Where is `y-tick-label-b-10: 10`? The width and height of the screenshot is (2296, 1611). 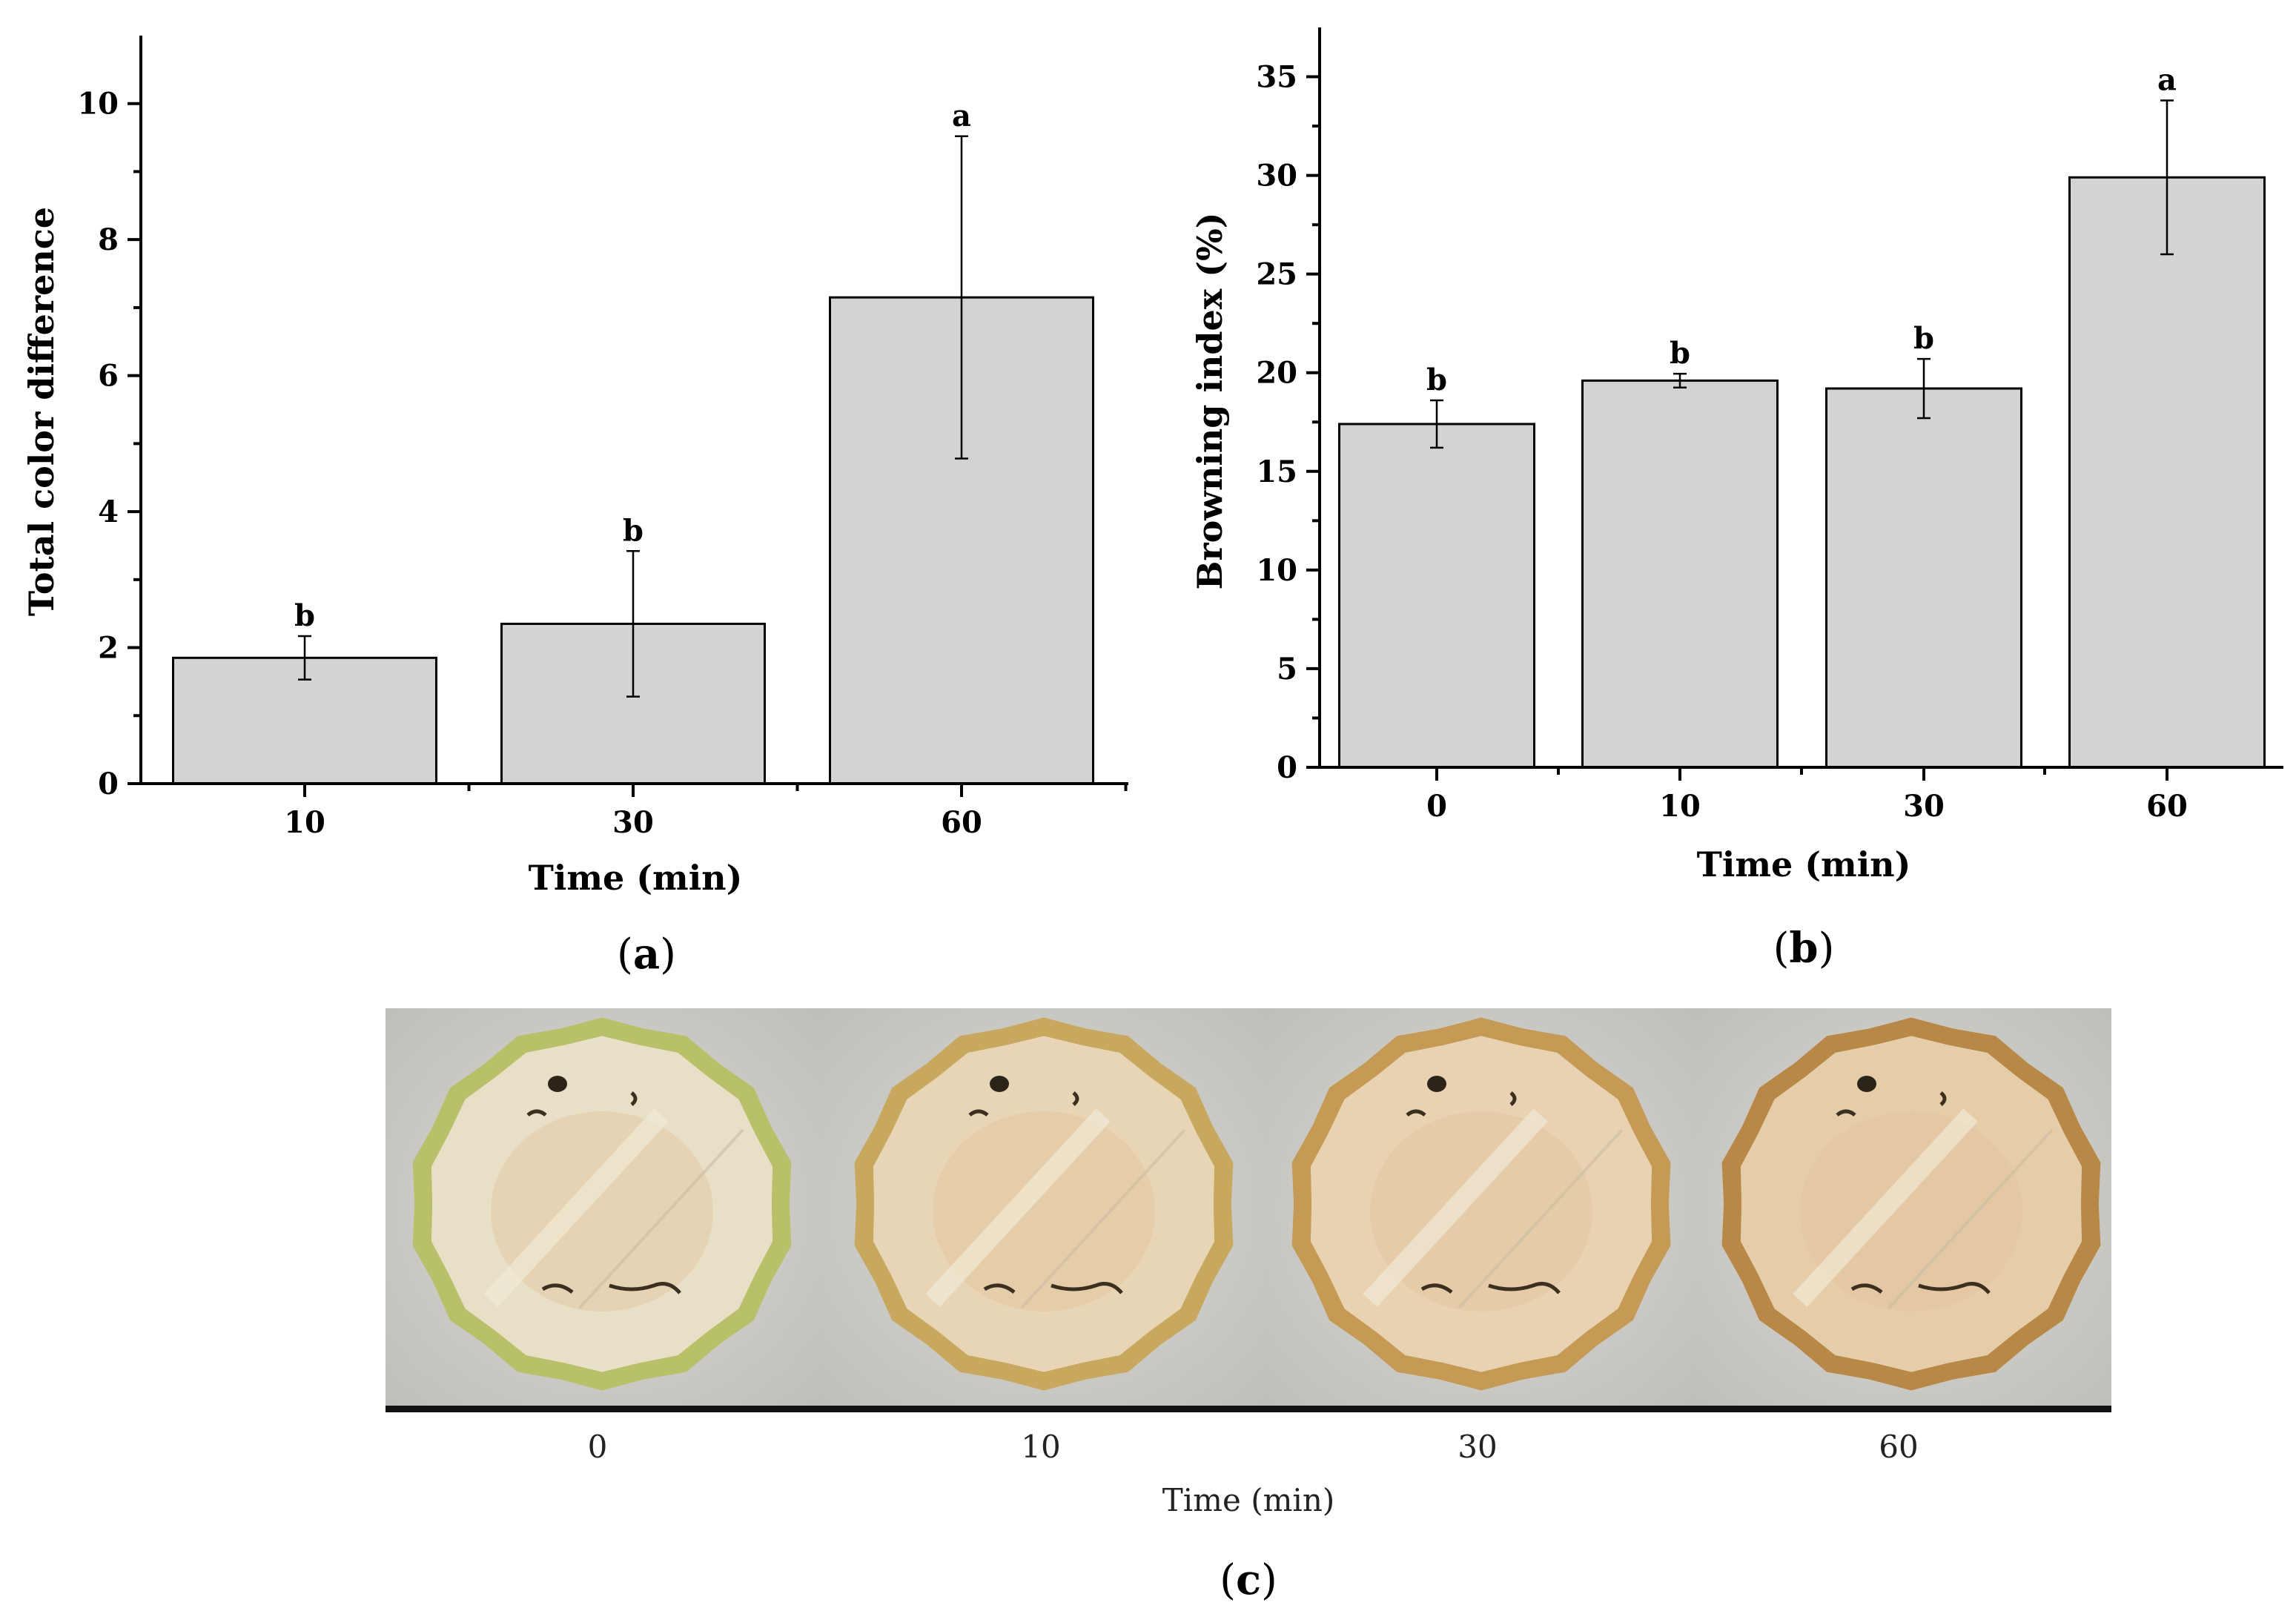
y-tick-label-b-10: 10 is located at coordinates (1277, 570).